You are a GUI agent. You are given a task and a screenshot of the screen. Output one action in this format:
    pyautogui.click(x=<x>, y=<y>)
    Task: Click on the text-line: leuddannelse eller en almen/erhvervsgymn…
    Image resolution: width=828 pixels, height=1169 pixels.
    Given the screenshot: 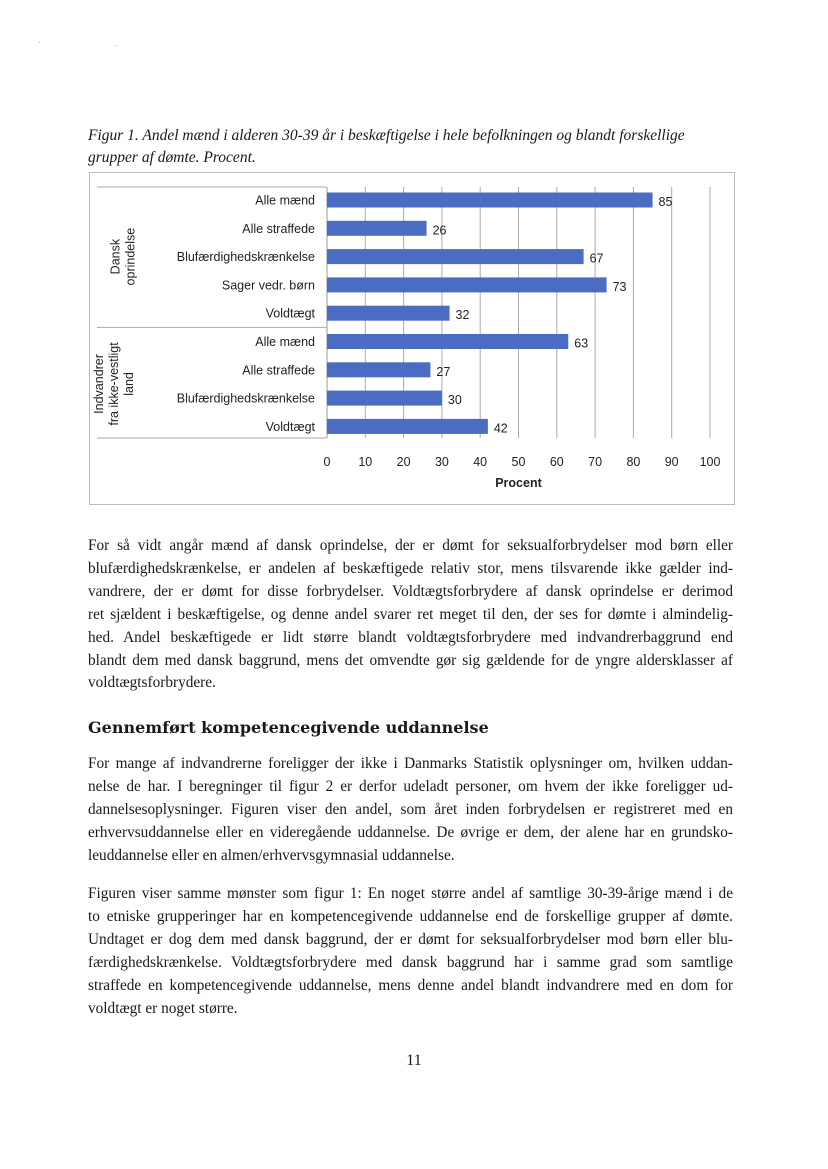 What is the action you would take?
    pyautogui.click(x=271, y=855)
    